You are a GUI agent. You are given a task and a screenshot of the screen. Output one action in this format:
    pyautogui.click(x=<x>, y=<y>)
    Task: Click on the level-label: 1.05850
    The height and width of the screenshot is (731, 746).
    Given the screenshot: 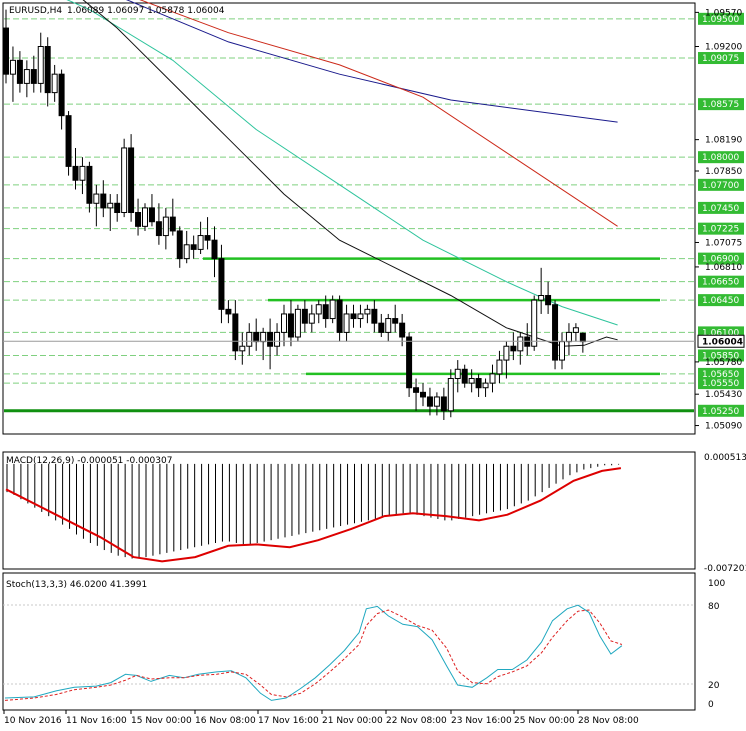 What is the action you would take?
    pyautogui.click(x=720, y=356)
    